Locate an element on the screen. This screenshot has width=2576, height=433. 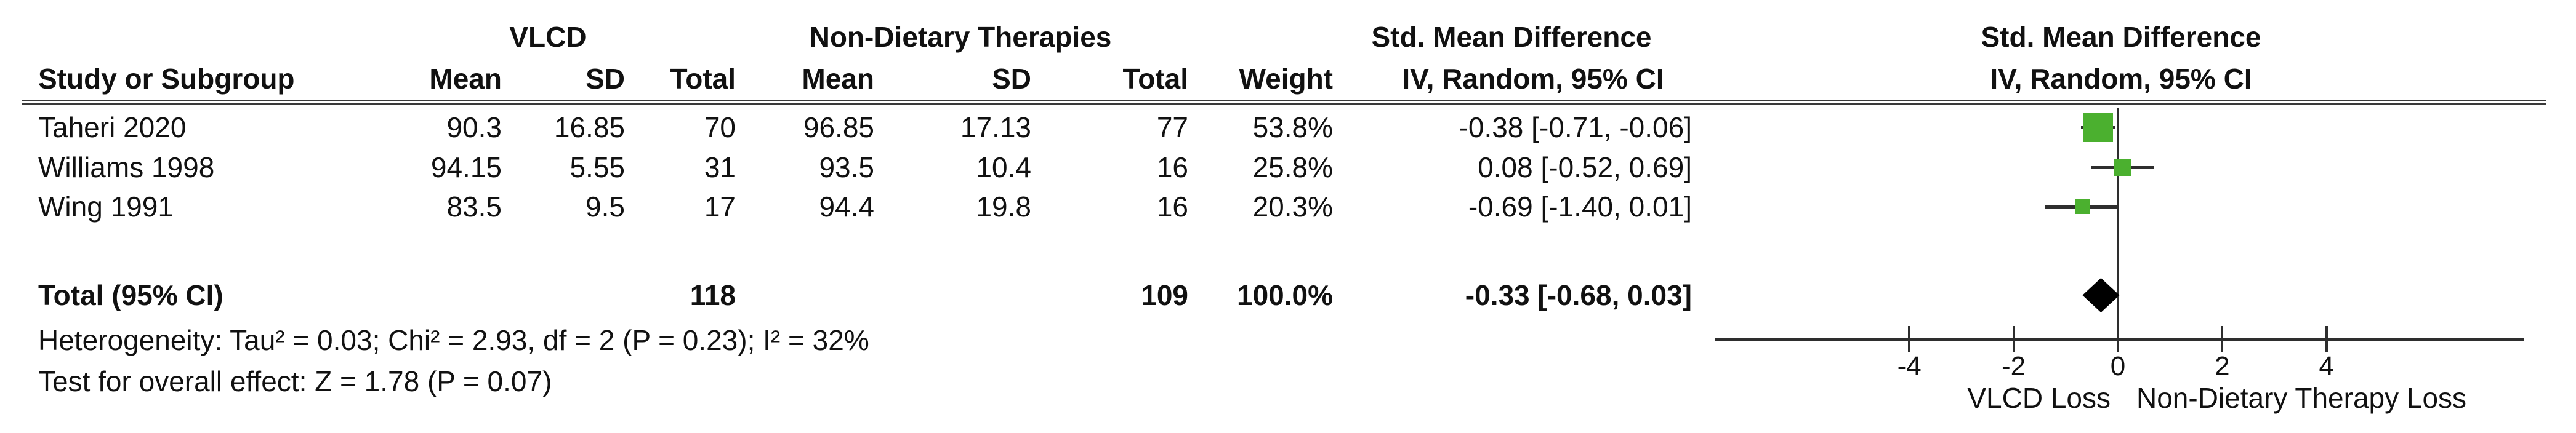
study-label: Williams 1998 is located at coordinates (126, 167).